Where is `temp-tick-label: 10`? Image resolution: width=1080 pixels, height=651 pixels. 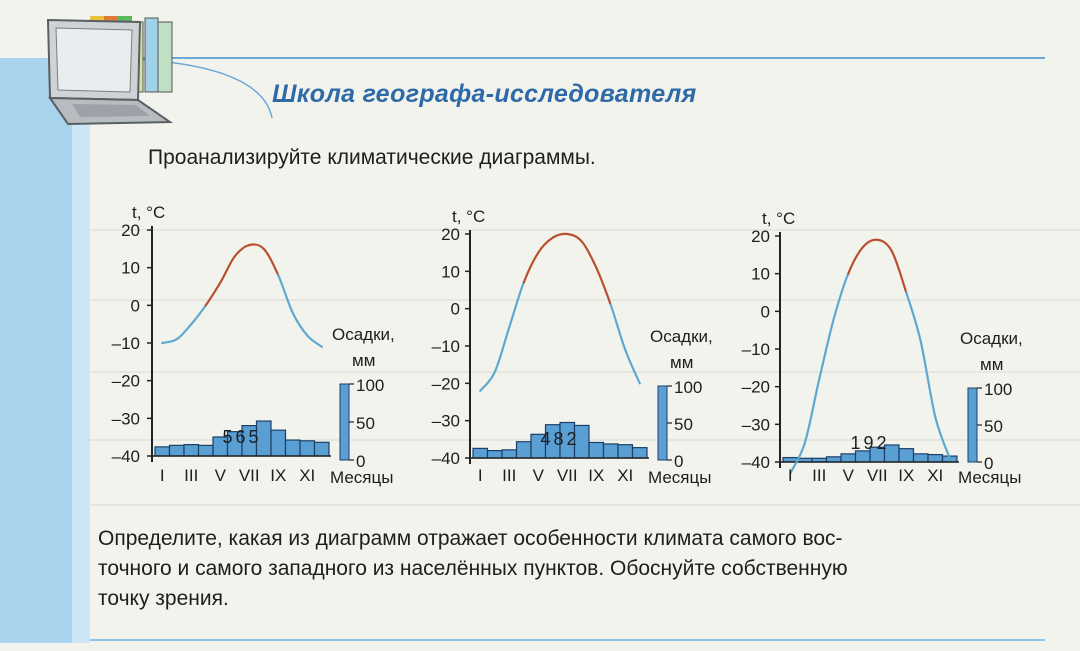
temp-tick-label: 10 is located at coordinates (130, 268).